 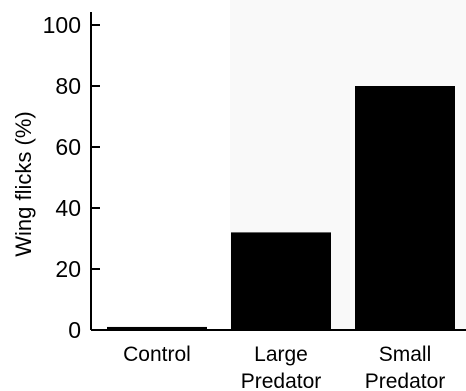 What do you see at coordinates (23, 183) in the screenshot?
I see `y-axis-label: Wing flicks (%)` at bounding box center [23, 183].